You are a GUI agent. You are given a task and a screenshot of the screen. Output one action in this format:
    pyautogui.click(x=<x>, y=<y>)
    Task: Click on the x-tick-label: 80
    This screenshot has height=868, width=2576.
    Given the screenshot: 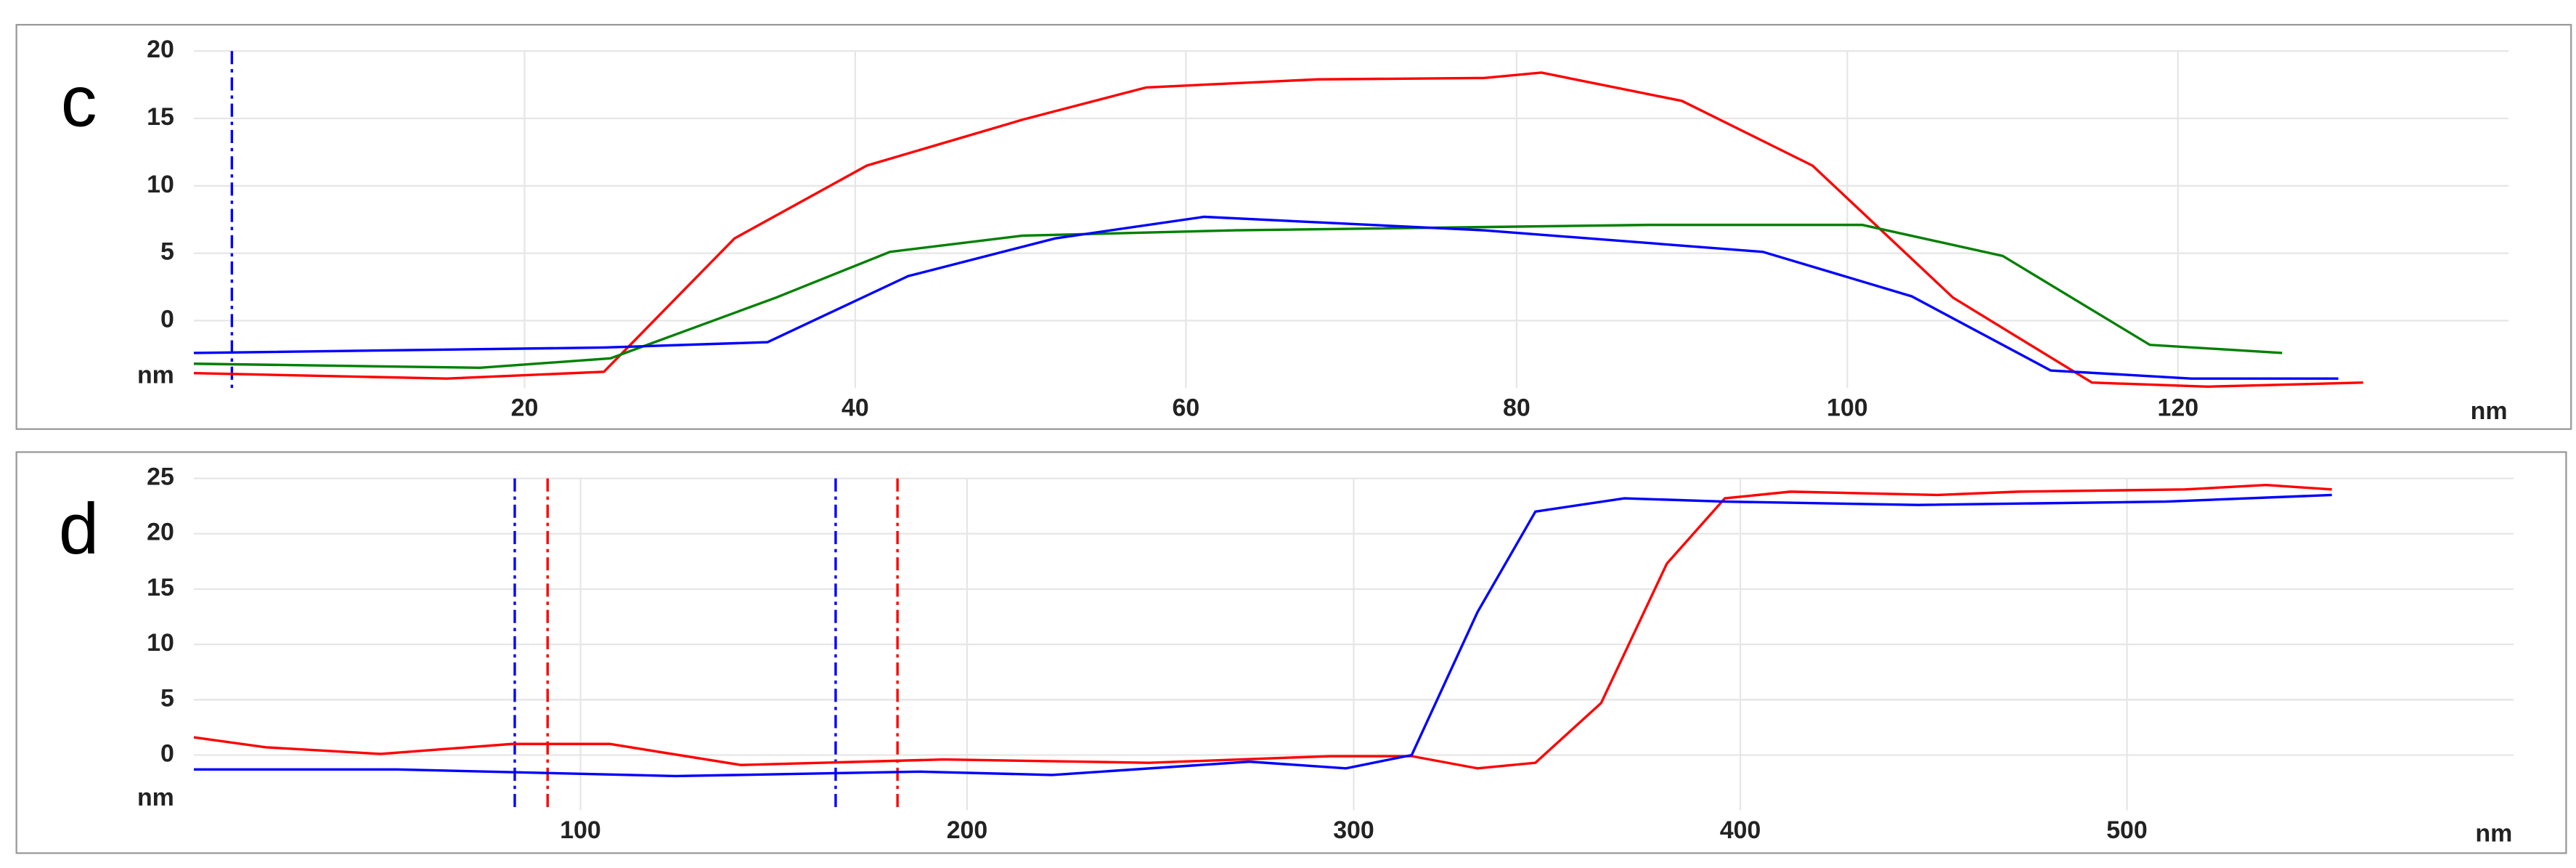 What is the action you would take?
    pyautogui.click(x=1516, y=408)
    